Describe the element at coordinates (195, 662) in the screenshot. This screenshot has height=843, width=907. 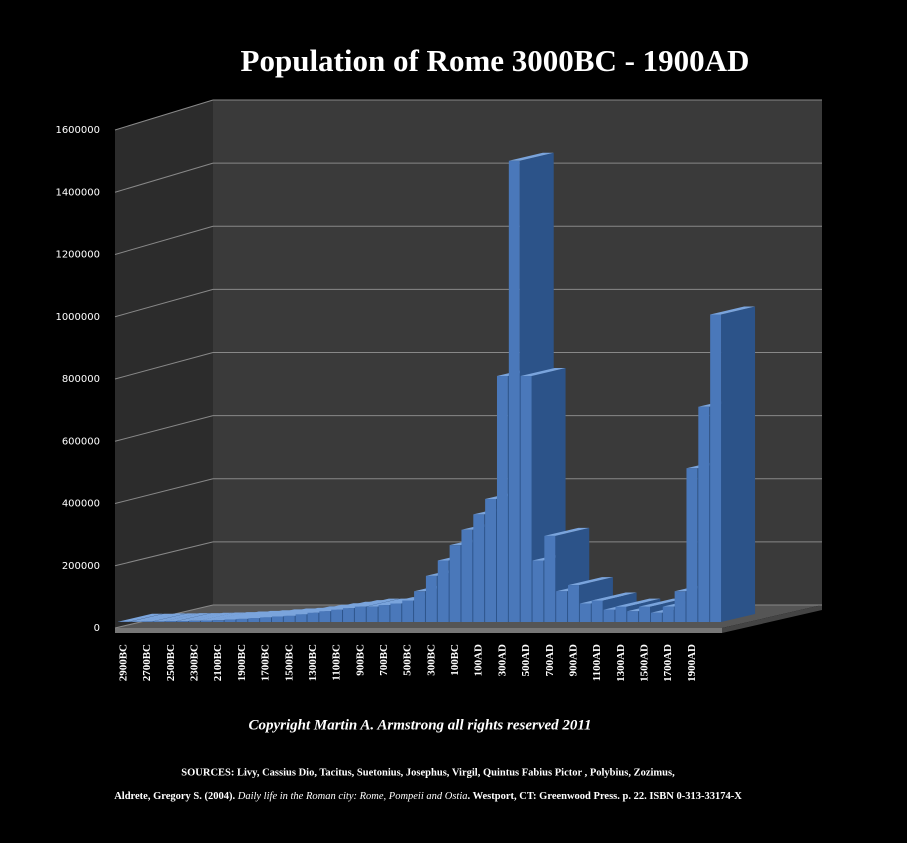
I see `x-tick-label: 2300BC` at that location.